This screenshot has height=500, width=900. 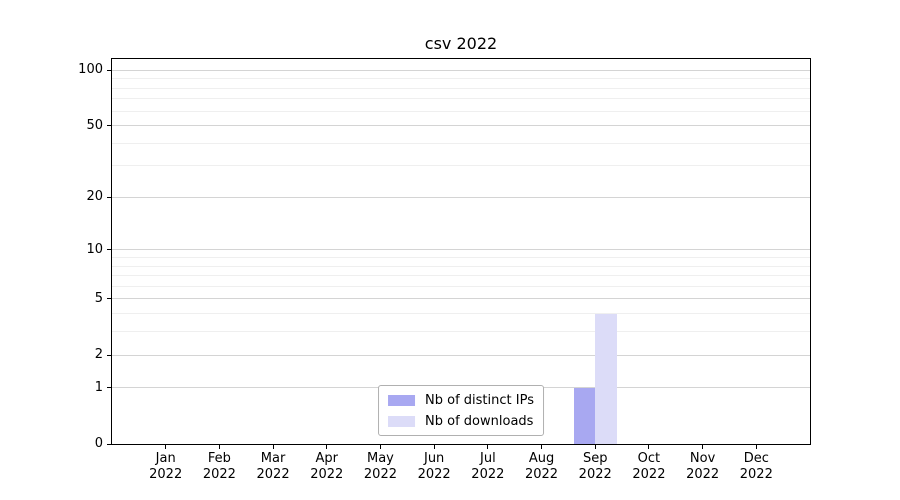 I want to click on chart-title: csv 2022, so click(x=461, y=43).